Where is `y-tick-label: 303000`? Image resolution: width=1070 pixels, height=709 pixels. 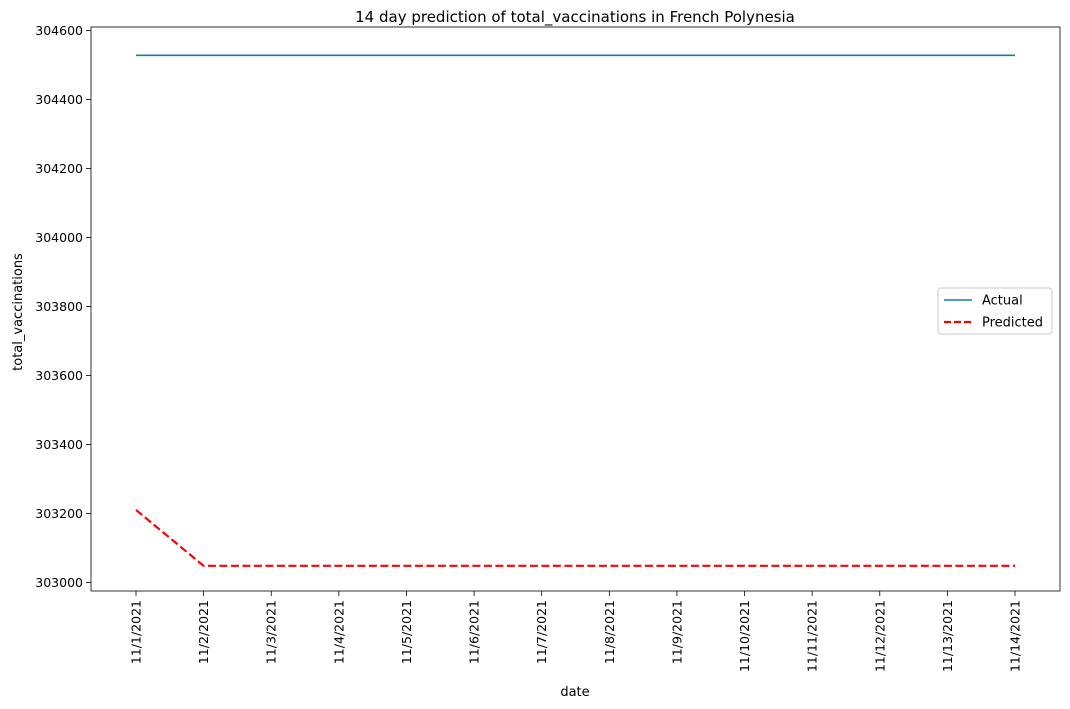
y-tick-label: 303000 is located at coordinates (59, 582).